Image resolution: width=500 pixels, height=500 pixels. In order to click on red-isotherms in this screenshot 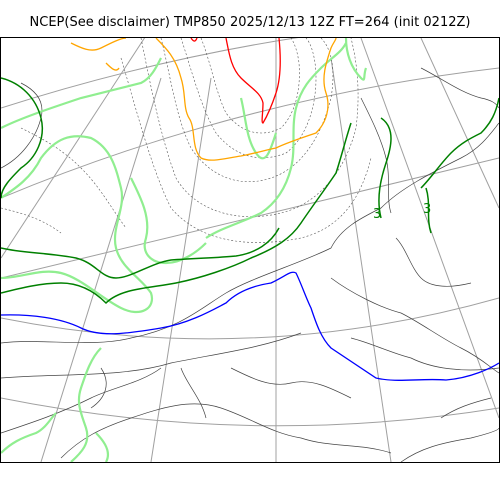, I will do `click(235, 81)`.